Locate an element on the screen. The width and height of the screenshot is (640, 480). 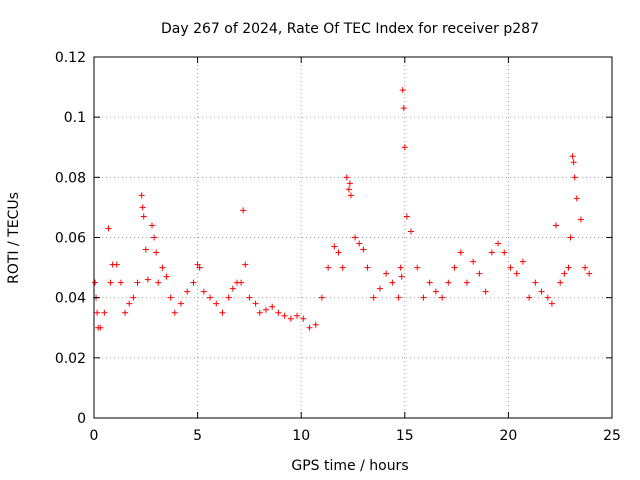
x-tick-label: 10 is located at coordinates (301, 436).